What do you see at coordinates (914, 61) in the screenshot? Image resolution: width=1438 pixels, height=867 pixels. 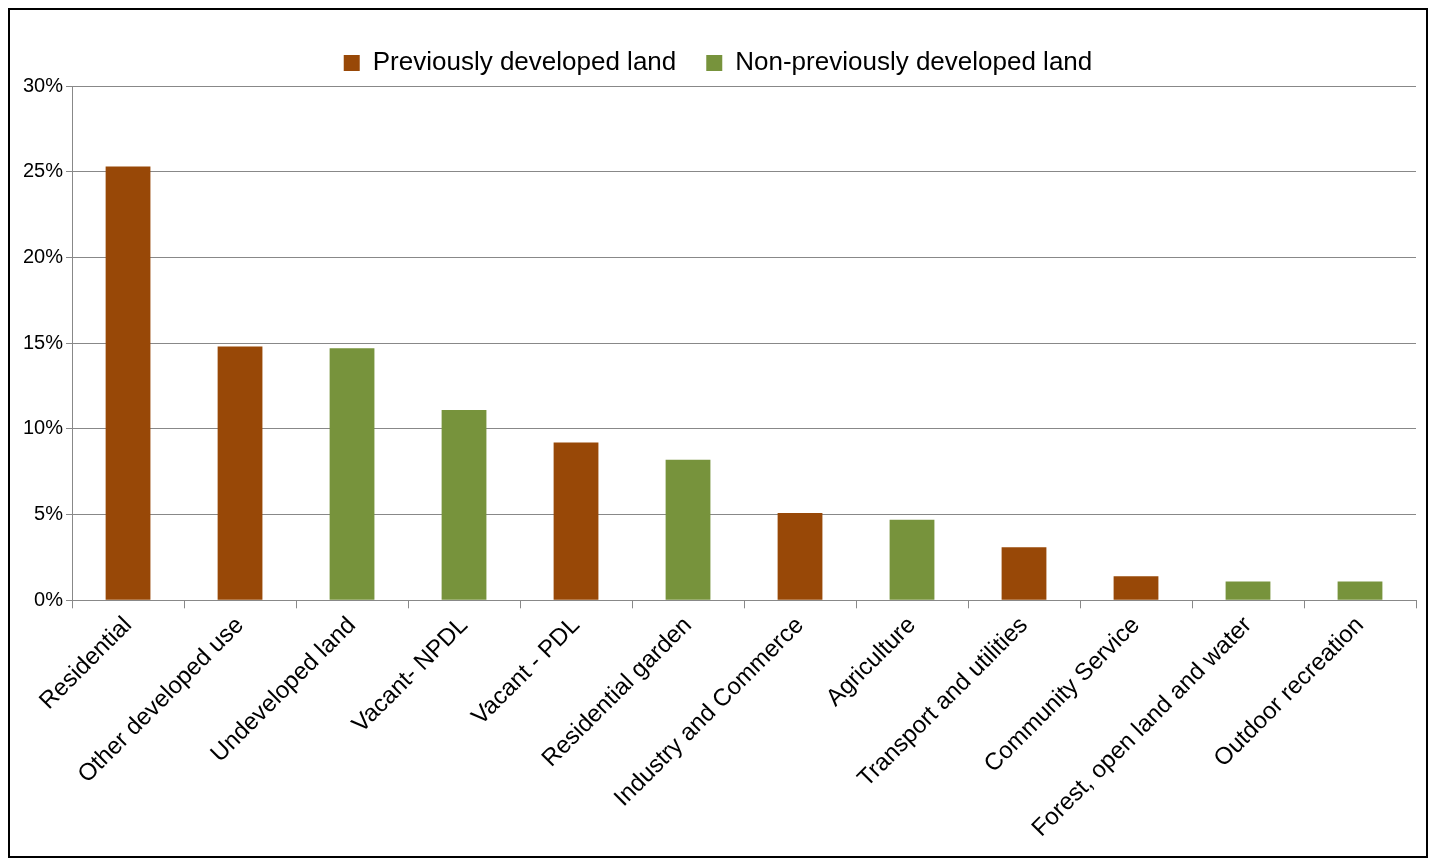 I see `legend-label: Non-previously developed land` at bounding box center [914, 61].